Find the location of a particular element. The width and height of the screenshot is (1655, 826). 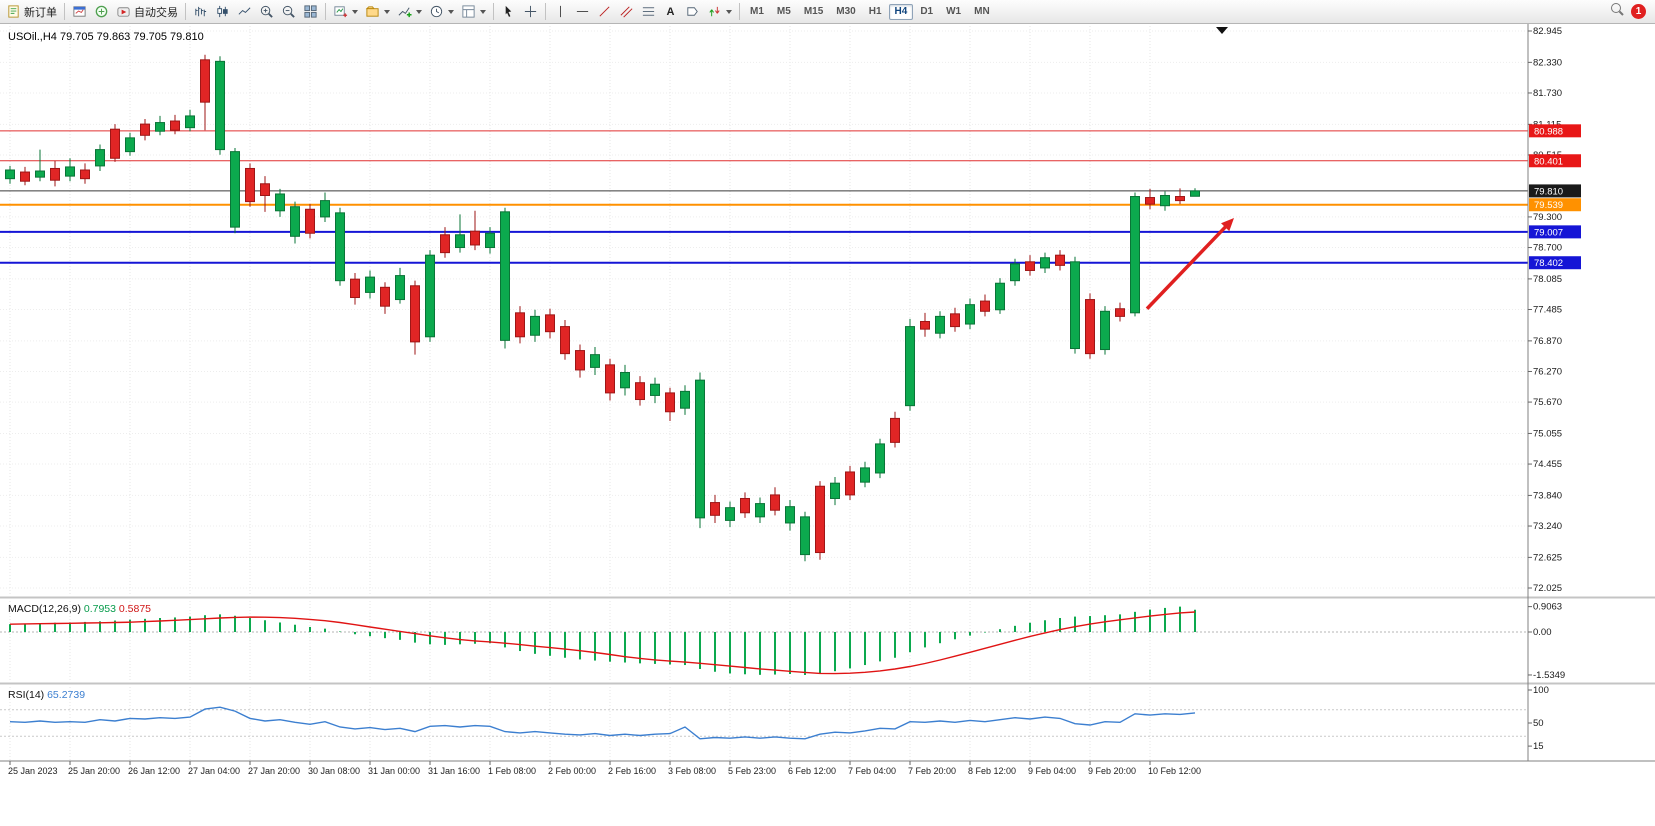

periods-icon is located at coordinates (436, 11).